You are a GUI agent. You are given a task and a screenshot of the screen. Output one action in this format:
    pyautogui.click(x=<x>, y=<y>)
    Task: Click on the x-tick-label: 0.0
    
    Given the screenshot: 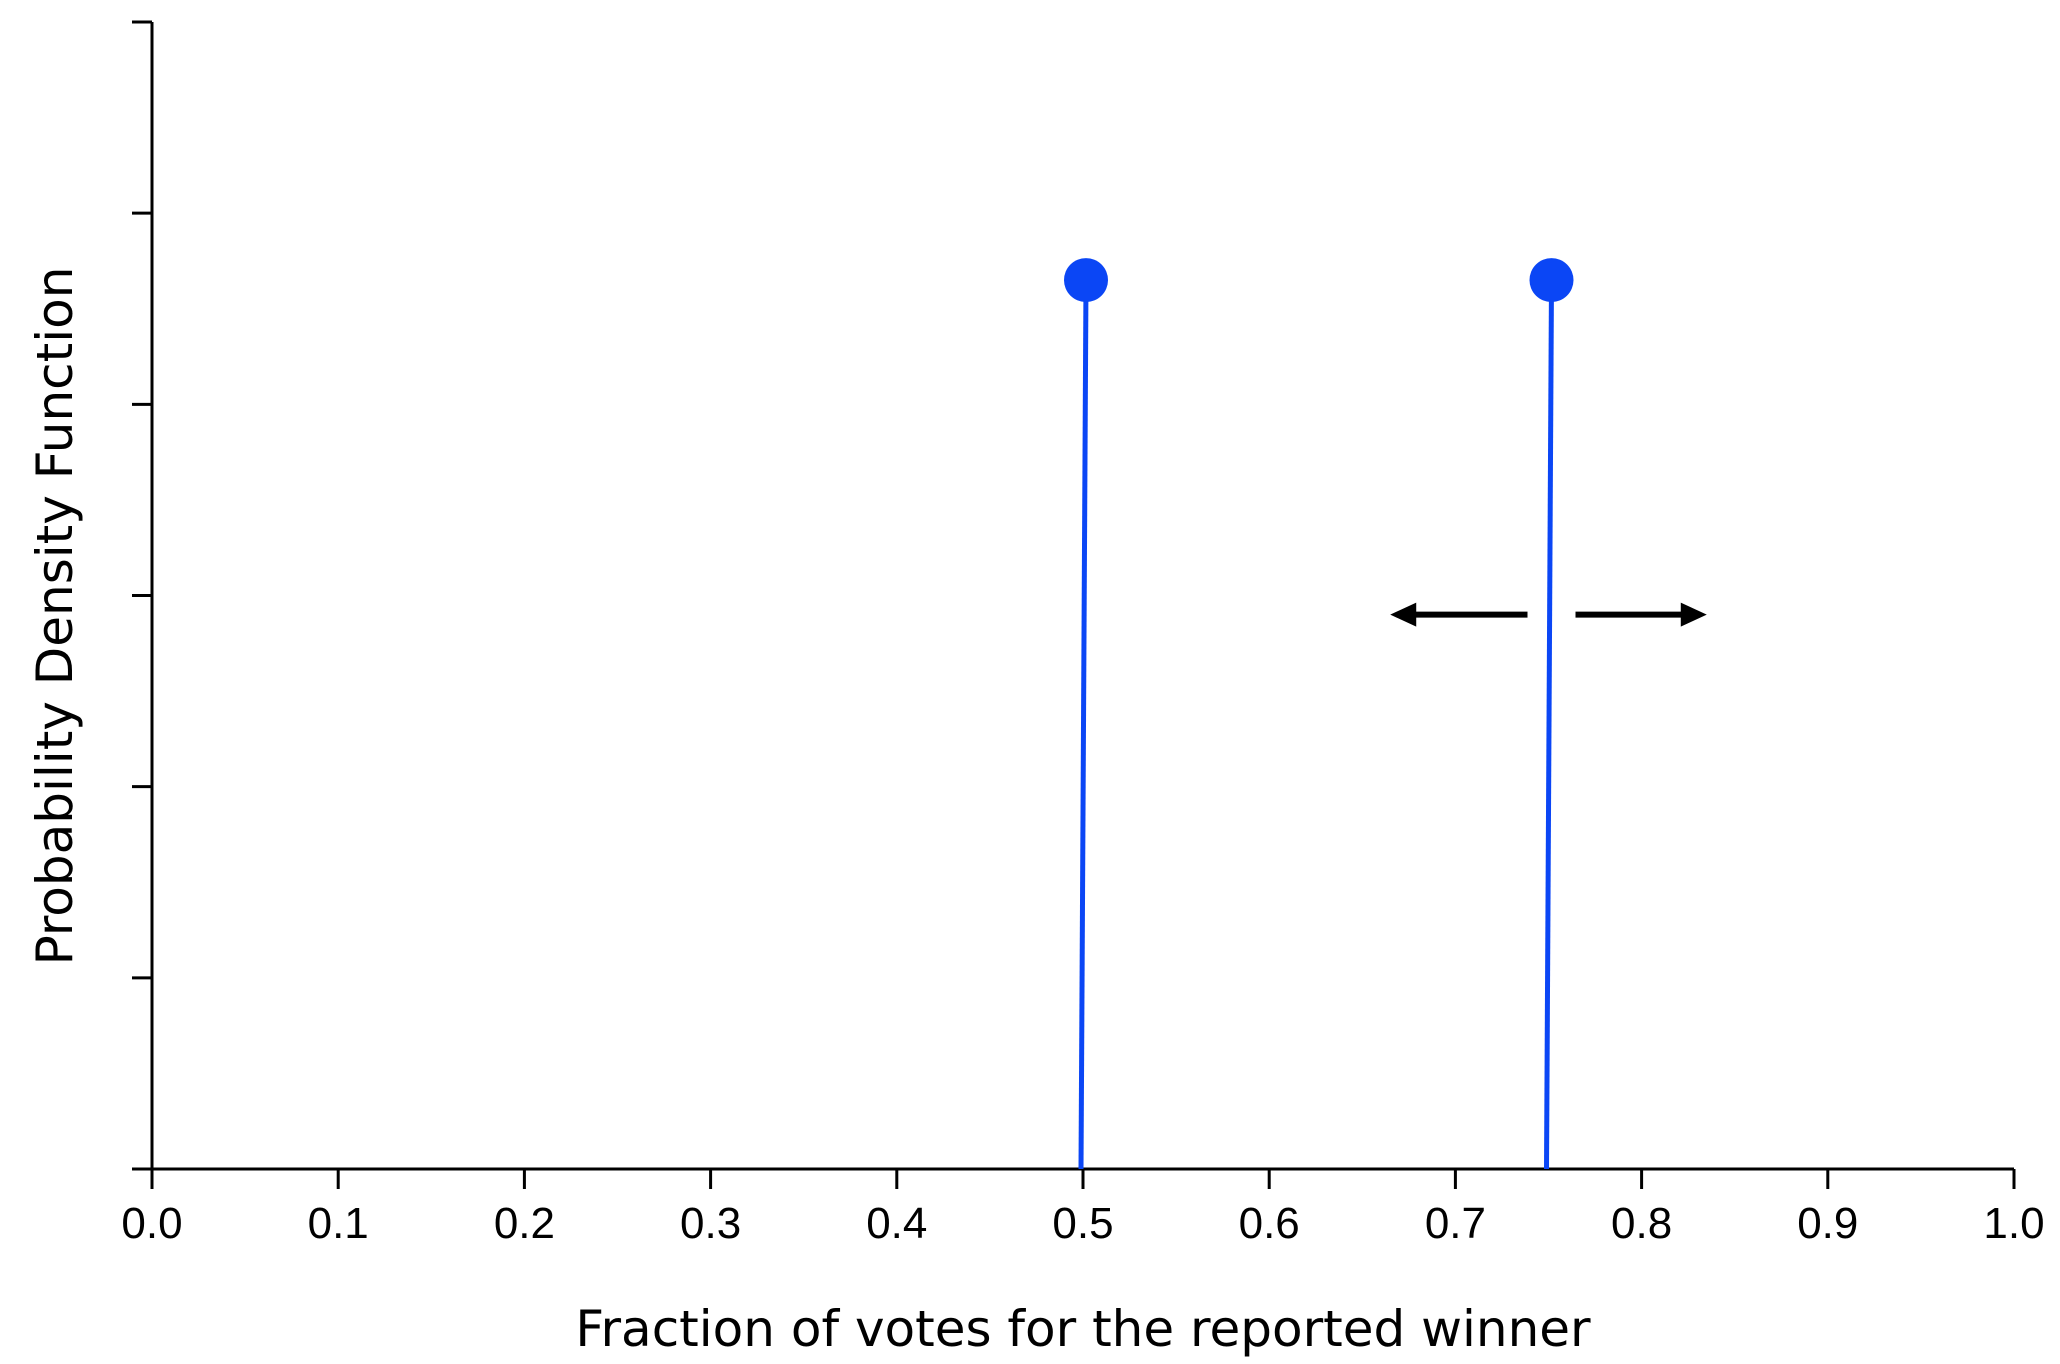 What is the action you would take?
    pyautogui.click(x=151, y=1223)
    